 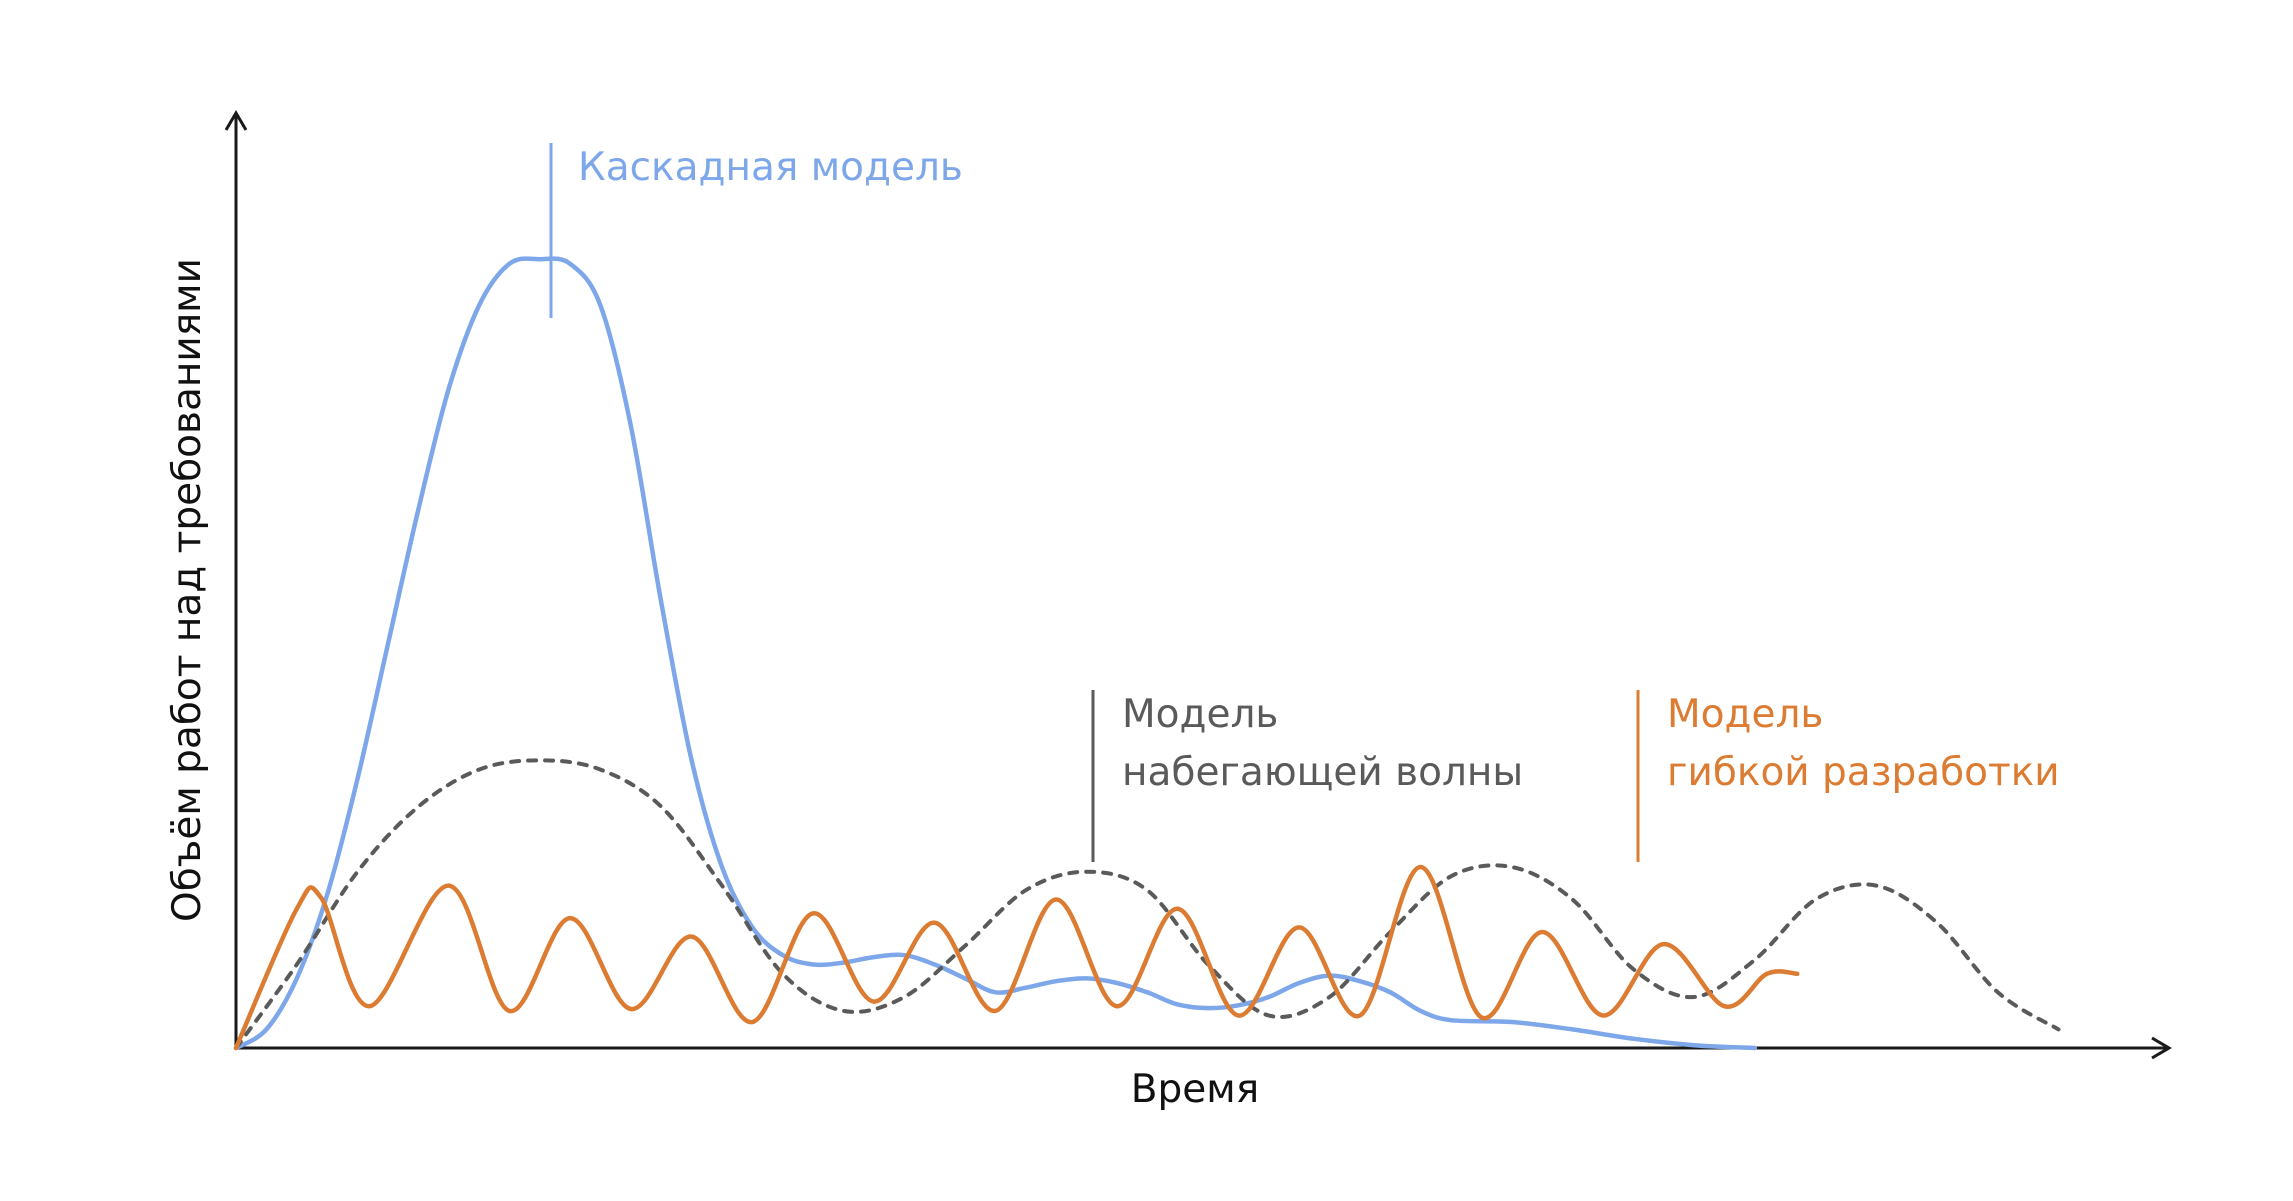 I want to click on annotation-label-rolling-wave-line-2: набегающей волны, so click(x=1322, y=772).